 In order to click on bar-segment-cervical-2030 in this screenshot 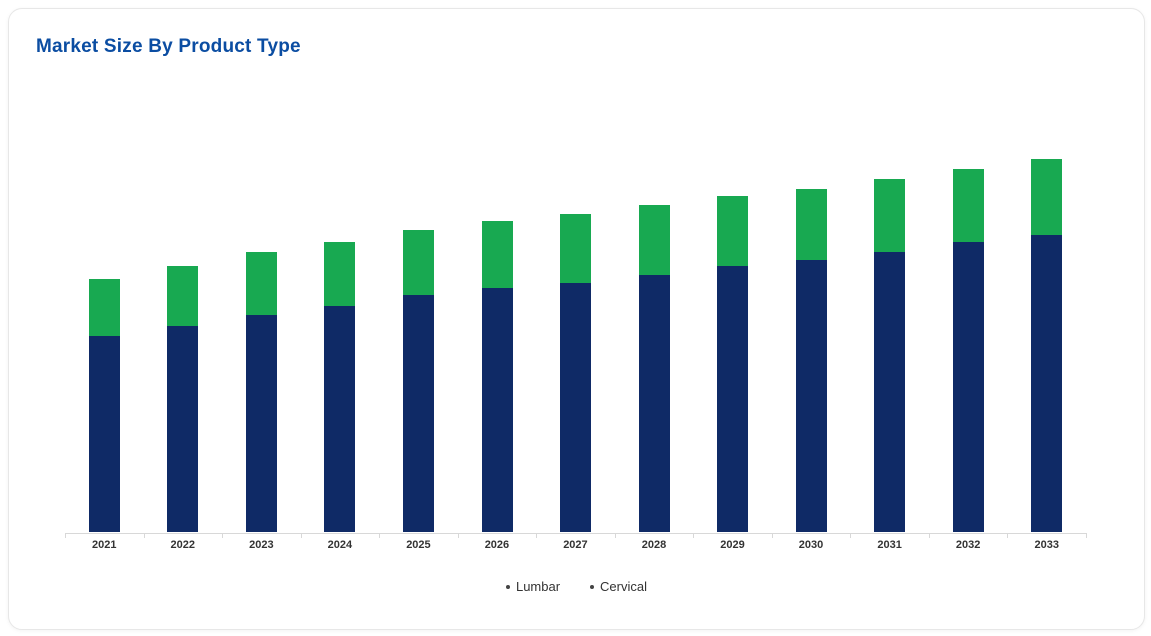, I will do `click(811, 224)`.